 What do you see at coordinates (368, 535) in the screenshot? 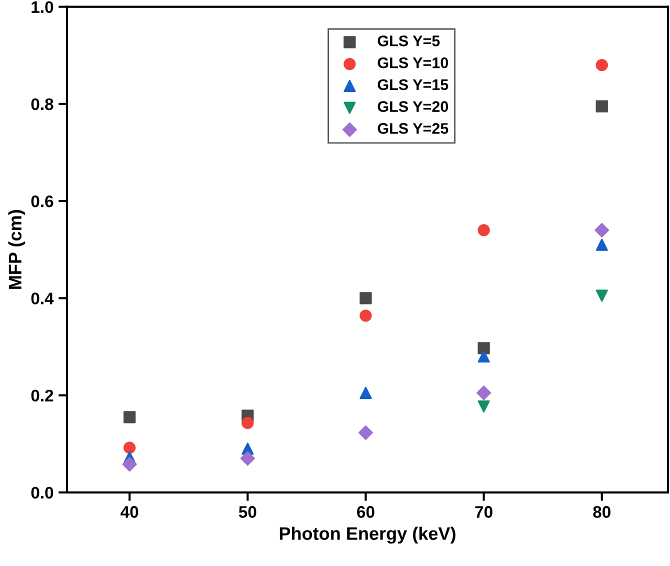
I see `x-axis-title: Photon Energy (keV)` at bounding box center [368, 535].